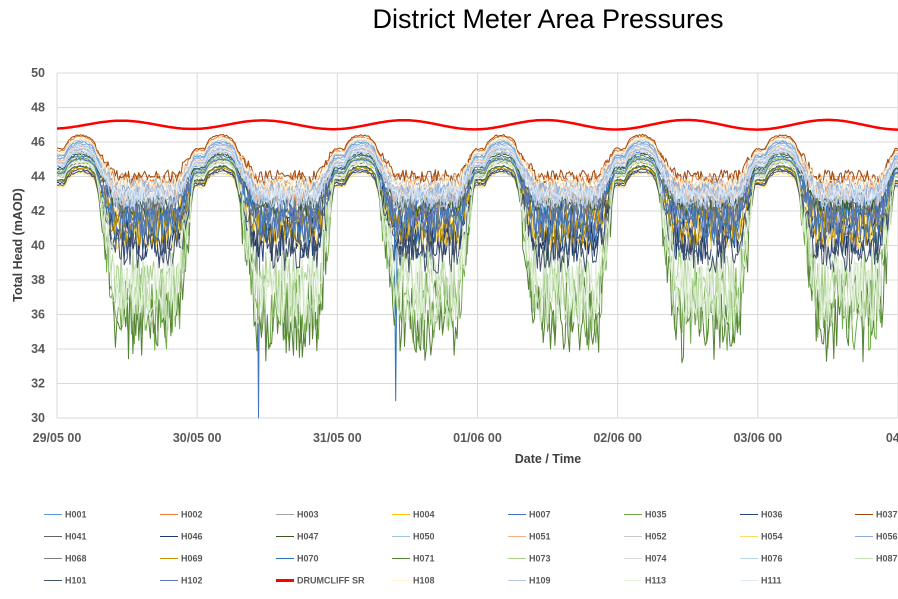 This screenshot has width=898, height=599. What do you see at coordinates (38, 384) in the screenshot?
I see `y-tick-label: 32` at bounding box center [38, 384].